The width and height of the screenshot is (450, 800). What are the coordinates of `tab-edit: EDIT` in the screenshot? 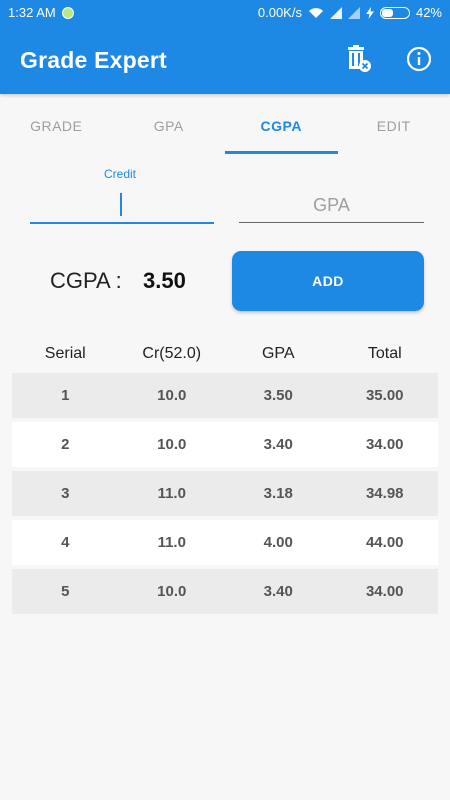 It's located at (393, 126).